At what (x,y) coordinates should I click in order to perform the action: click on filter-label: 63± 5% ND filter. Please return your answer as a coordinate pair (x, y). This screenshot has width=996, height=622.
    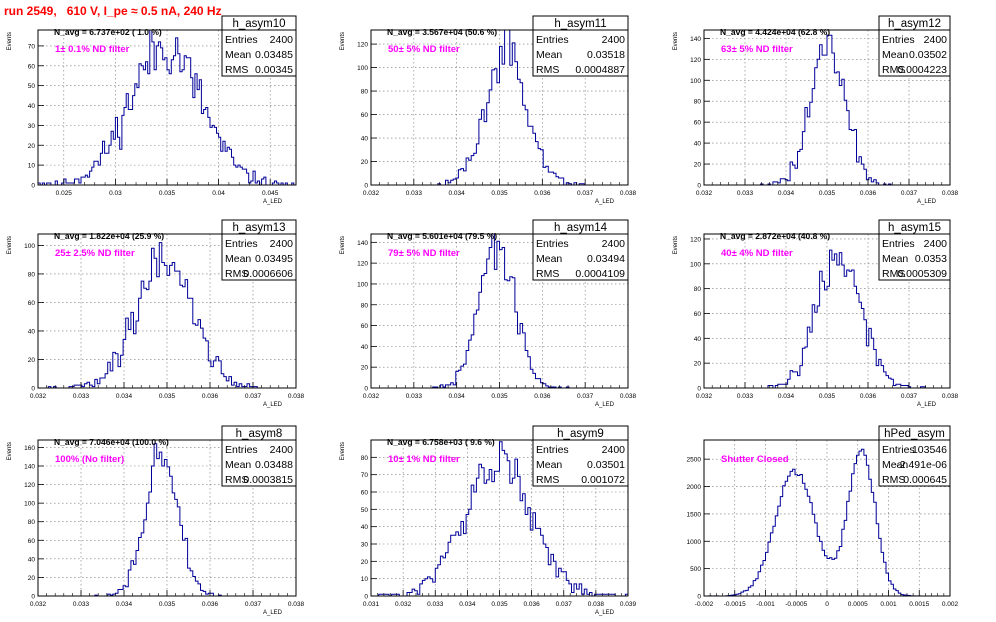
    Looking at the image, I should click on (757, 49).